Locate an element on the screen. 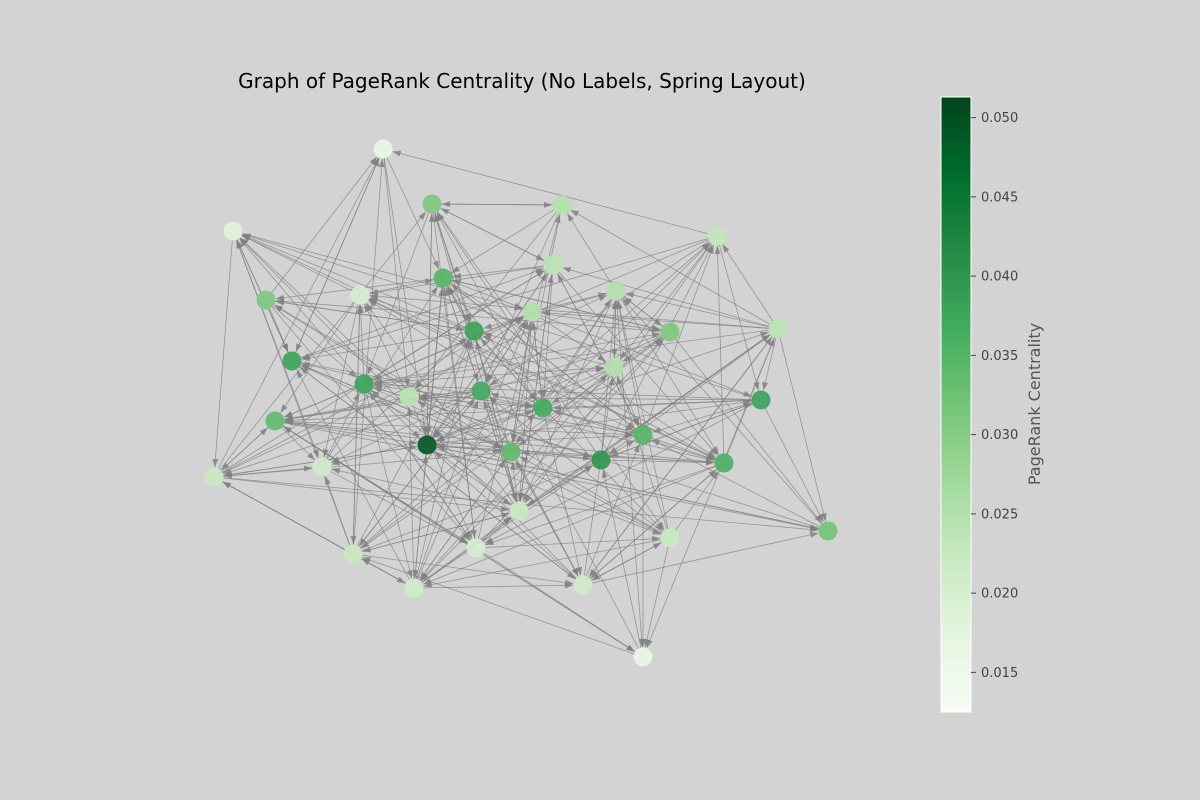 Image resolution: width=1200 pixels, height=800 pixels. colorbar-ticks: 0.015 0.020 0.025 0.030 0.035 0.040 0.045 0.050 is located at coordinates (994, 396).